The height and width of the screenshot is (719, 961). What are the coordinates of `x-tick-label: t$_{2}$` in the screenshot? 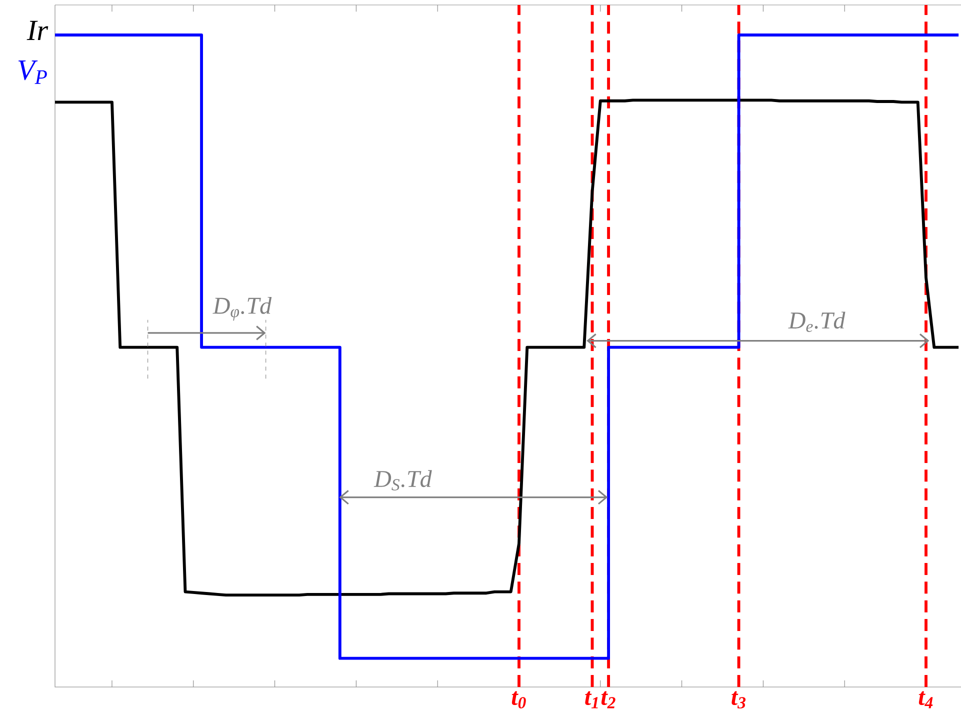 It's located at (608, 699).